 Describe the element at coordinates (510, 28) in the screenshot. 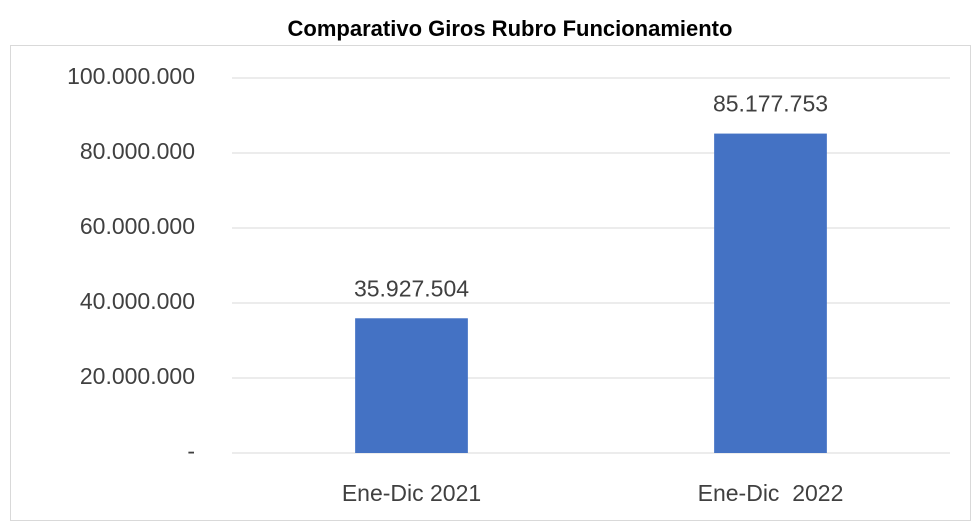

I see `chart-title: Comparativo Giros Rubro Funcionamiento` at that location.